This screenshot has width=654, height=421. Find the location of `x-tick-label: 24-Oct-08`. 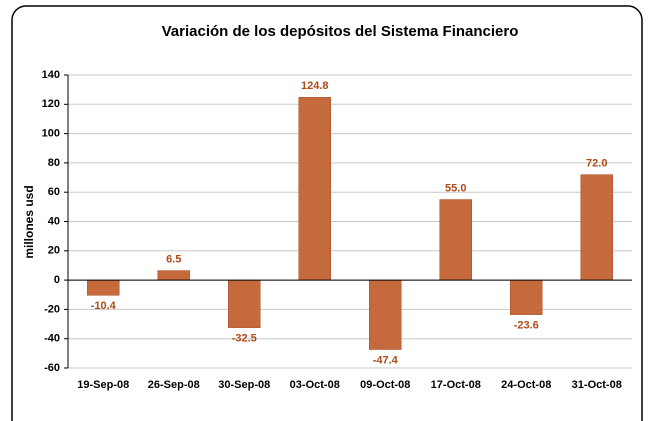

x-tick-label: 24-Oct-08 is located at coordinates (526, 385).